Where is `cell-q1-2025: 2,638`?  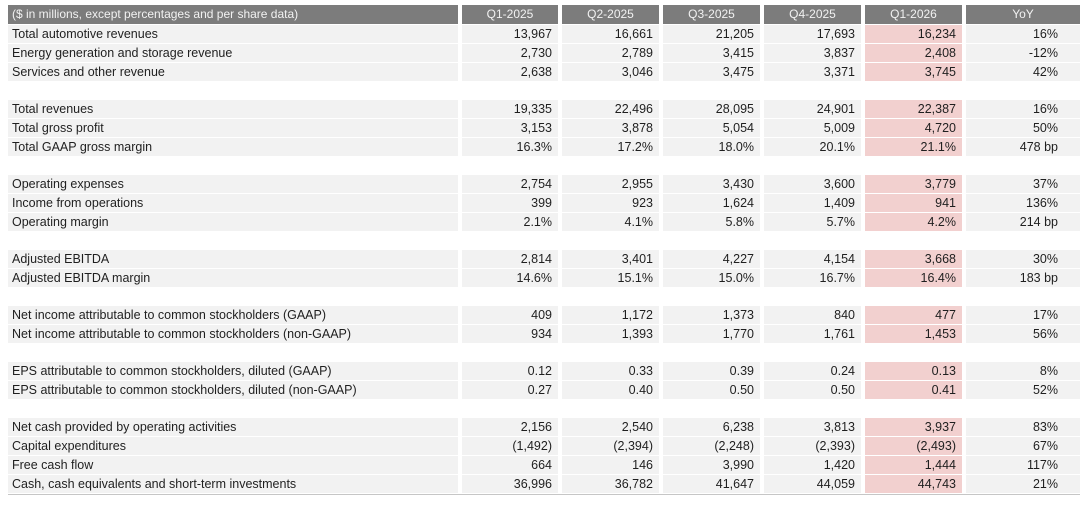 cell-q1-2025: 2,638 is located at coordinates (510, 72).